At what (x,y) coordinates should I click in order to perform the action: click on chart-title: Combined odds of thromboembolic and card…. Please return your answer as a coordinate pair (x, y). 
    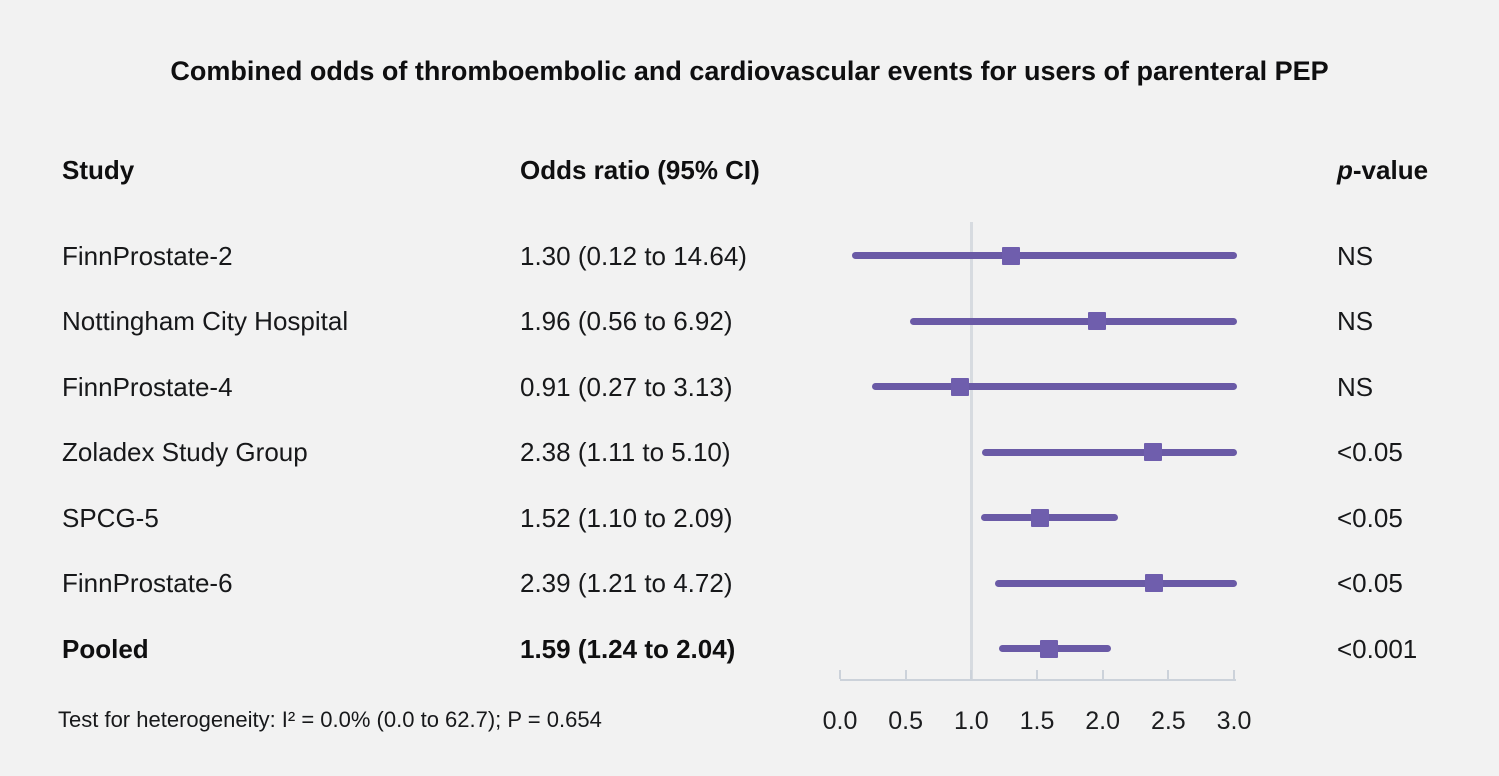
    Looking at the image, I should click on (749, 71).